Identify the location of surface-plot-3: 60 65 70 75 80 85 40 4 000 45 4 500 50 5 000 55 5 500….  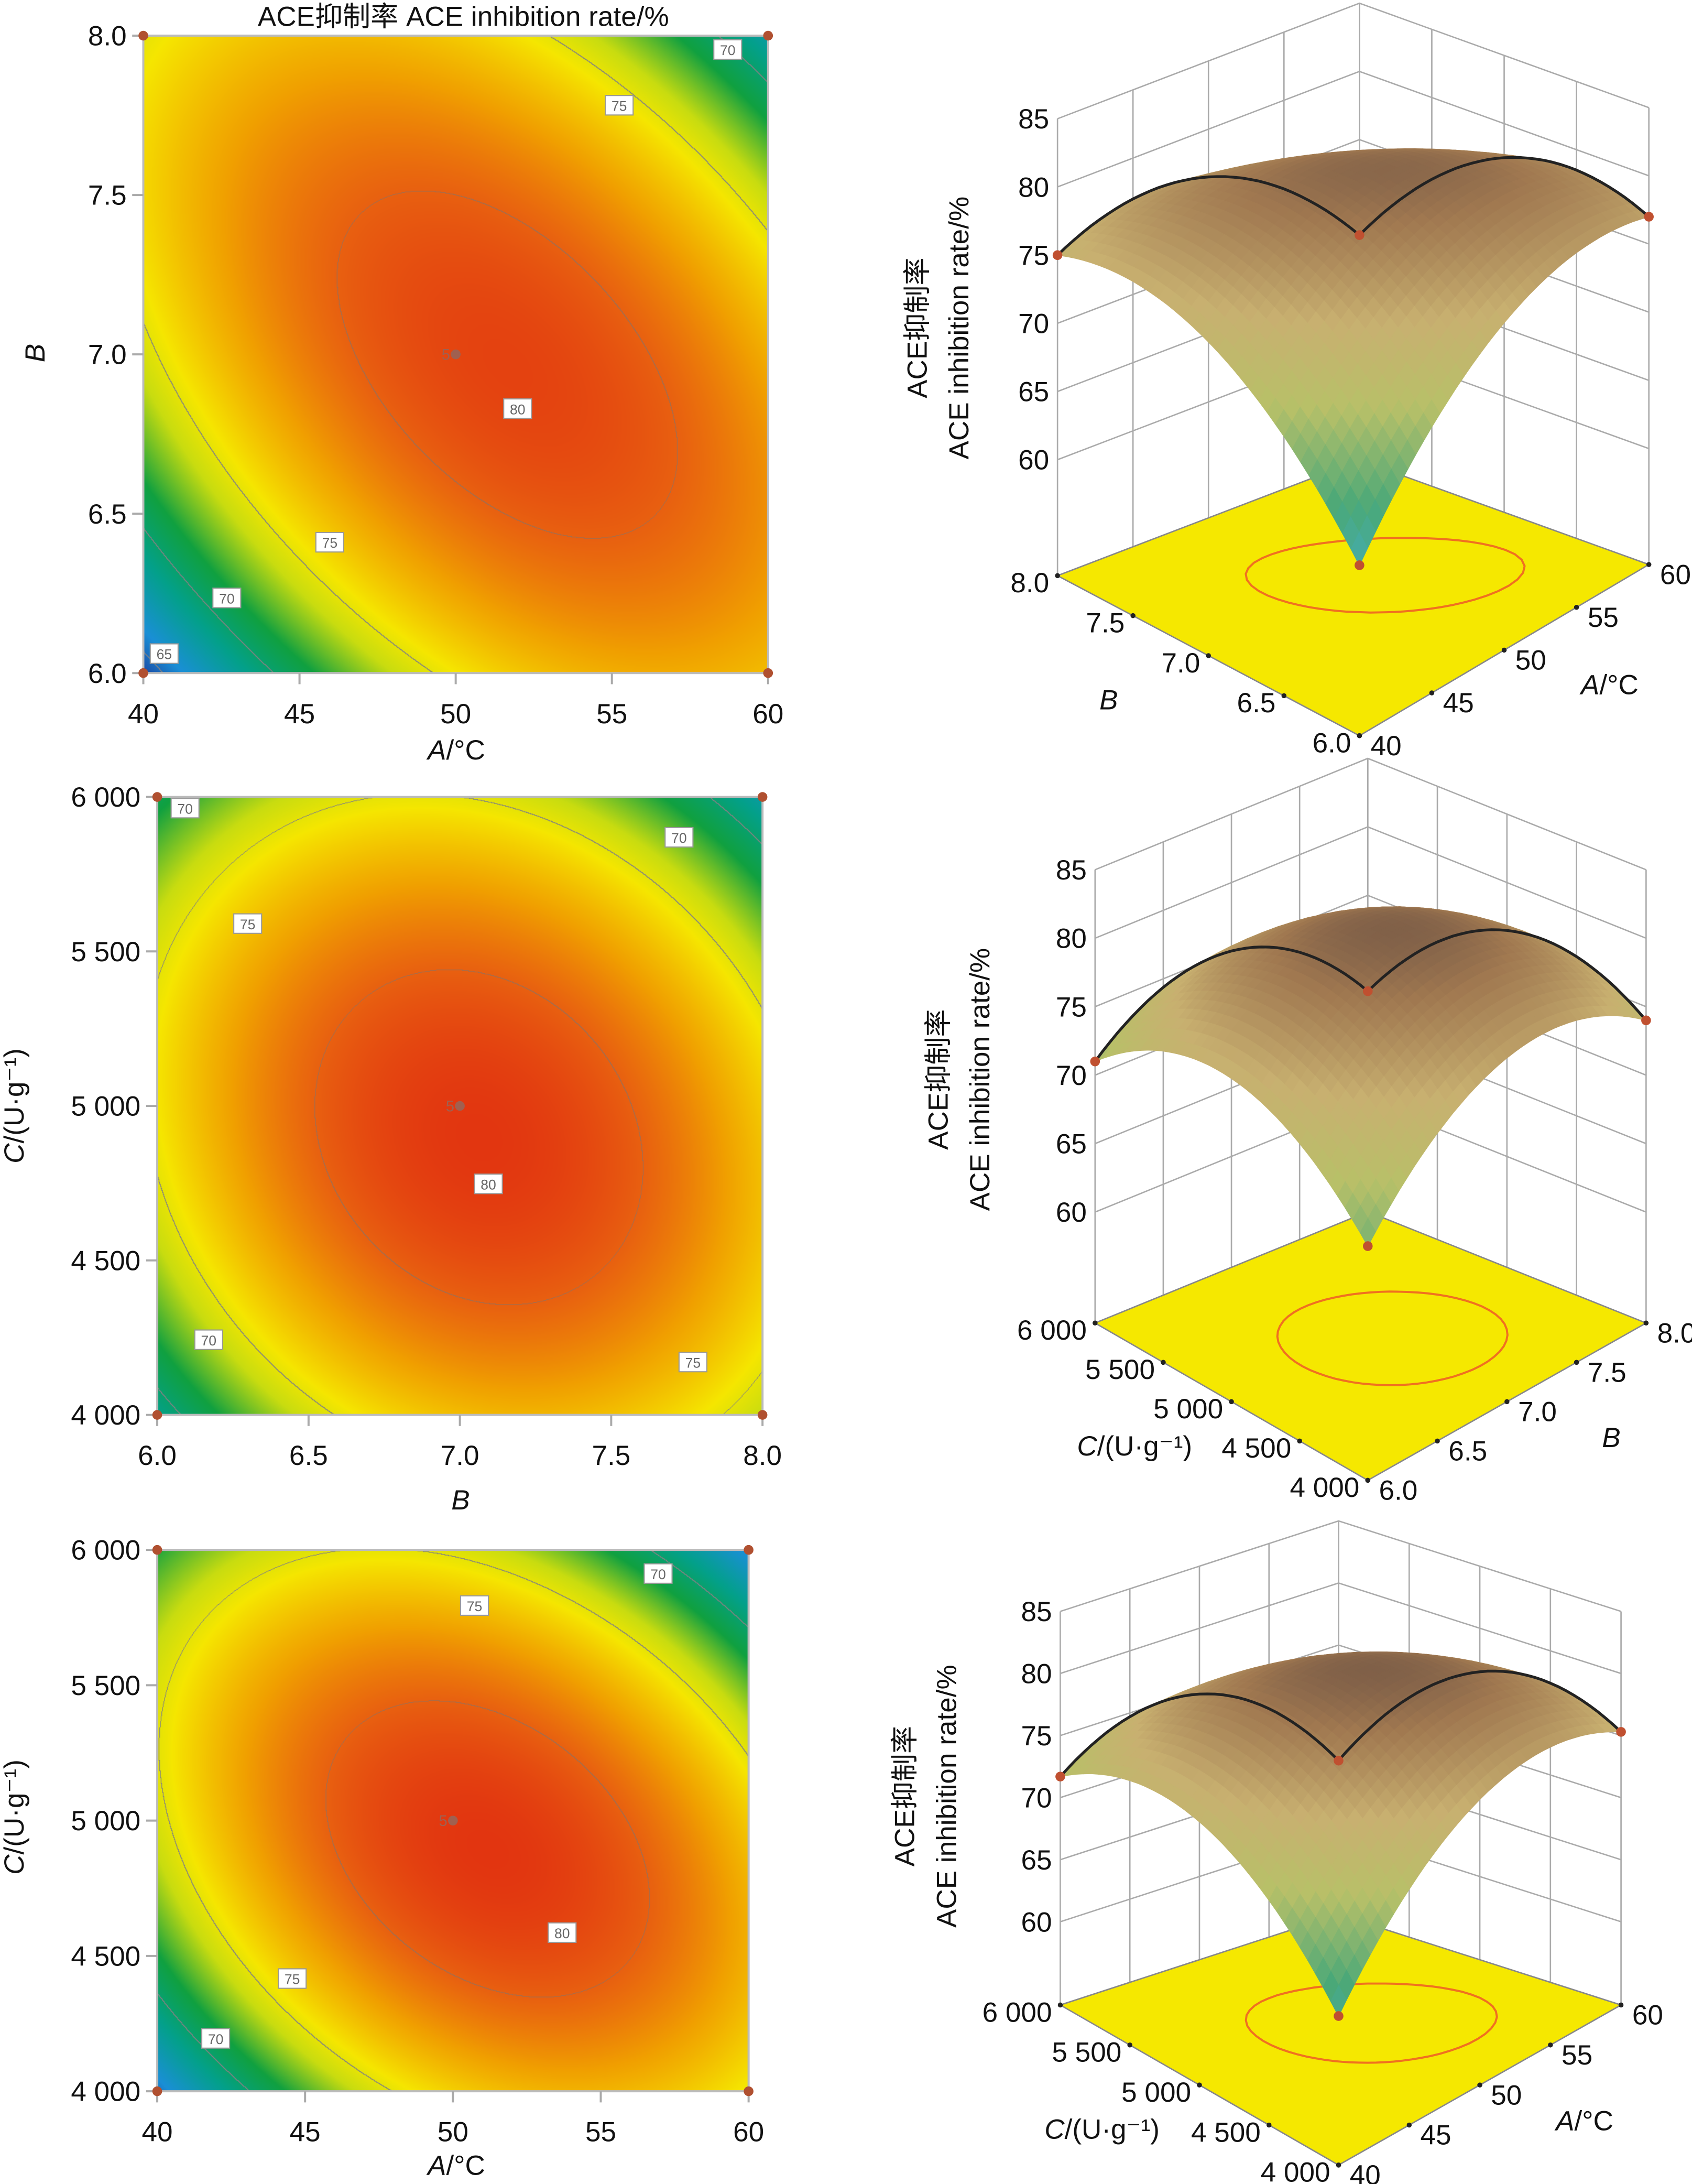
(1276, 1852).